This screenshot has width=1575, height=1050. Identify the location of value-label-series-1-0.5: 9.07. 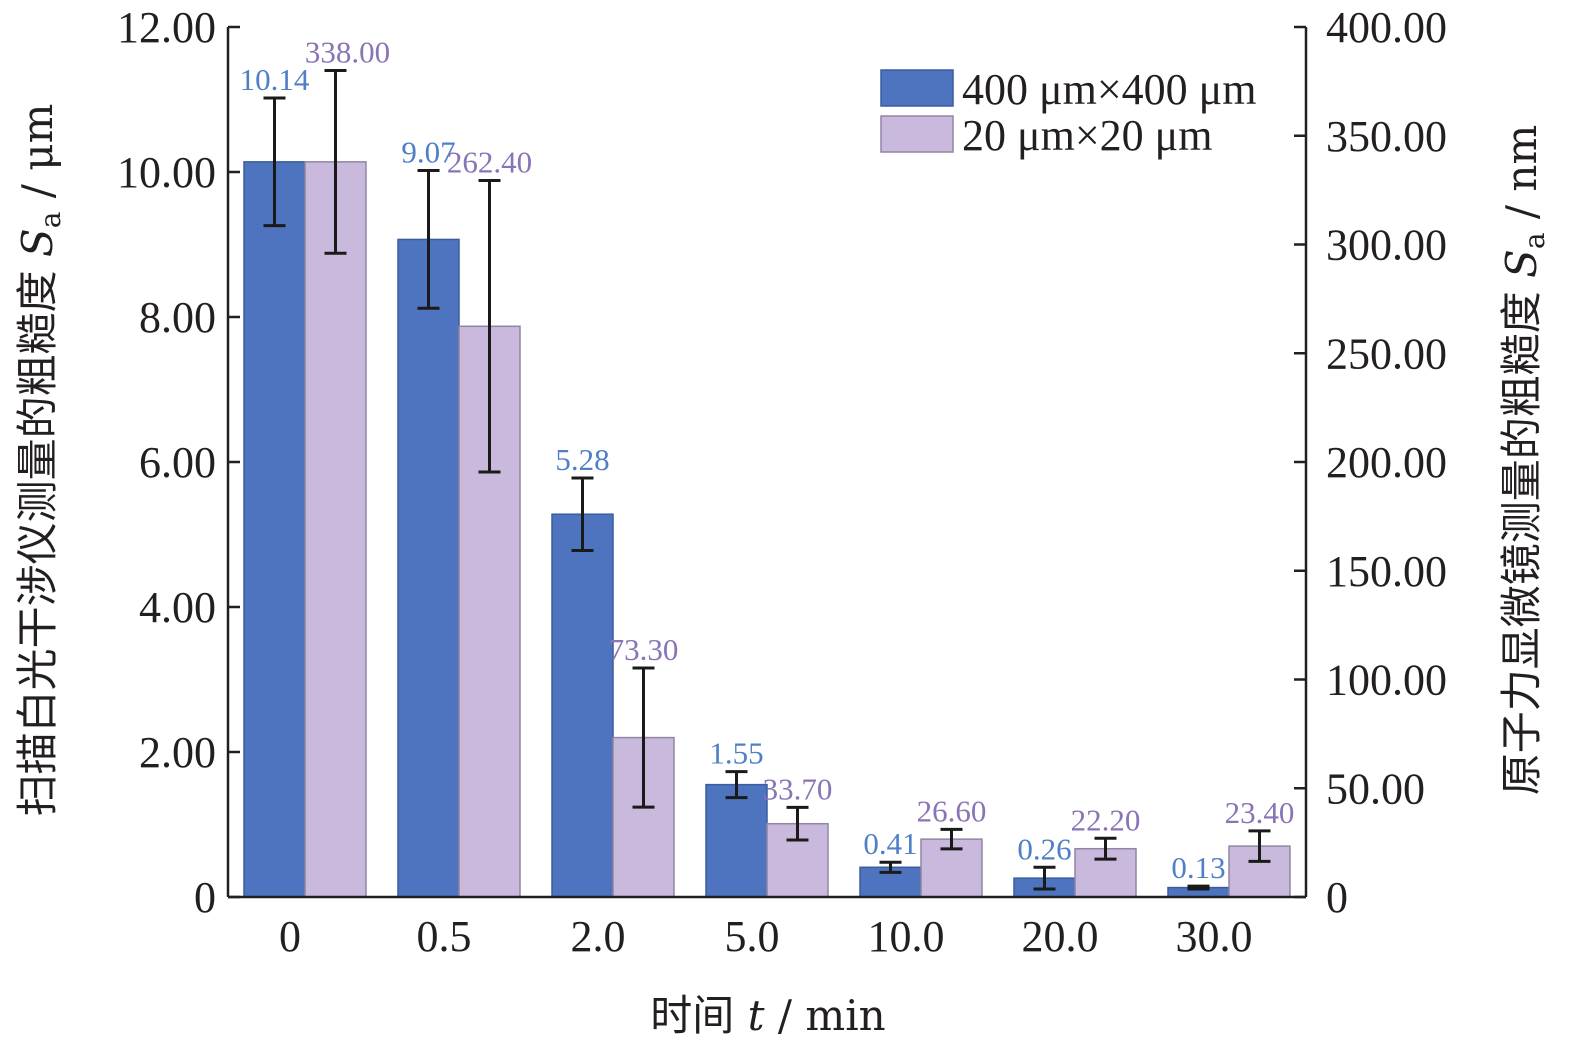
(428, 152).